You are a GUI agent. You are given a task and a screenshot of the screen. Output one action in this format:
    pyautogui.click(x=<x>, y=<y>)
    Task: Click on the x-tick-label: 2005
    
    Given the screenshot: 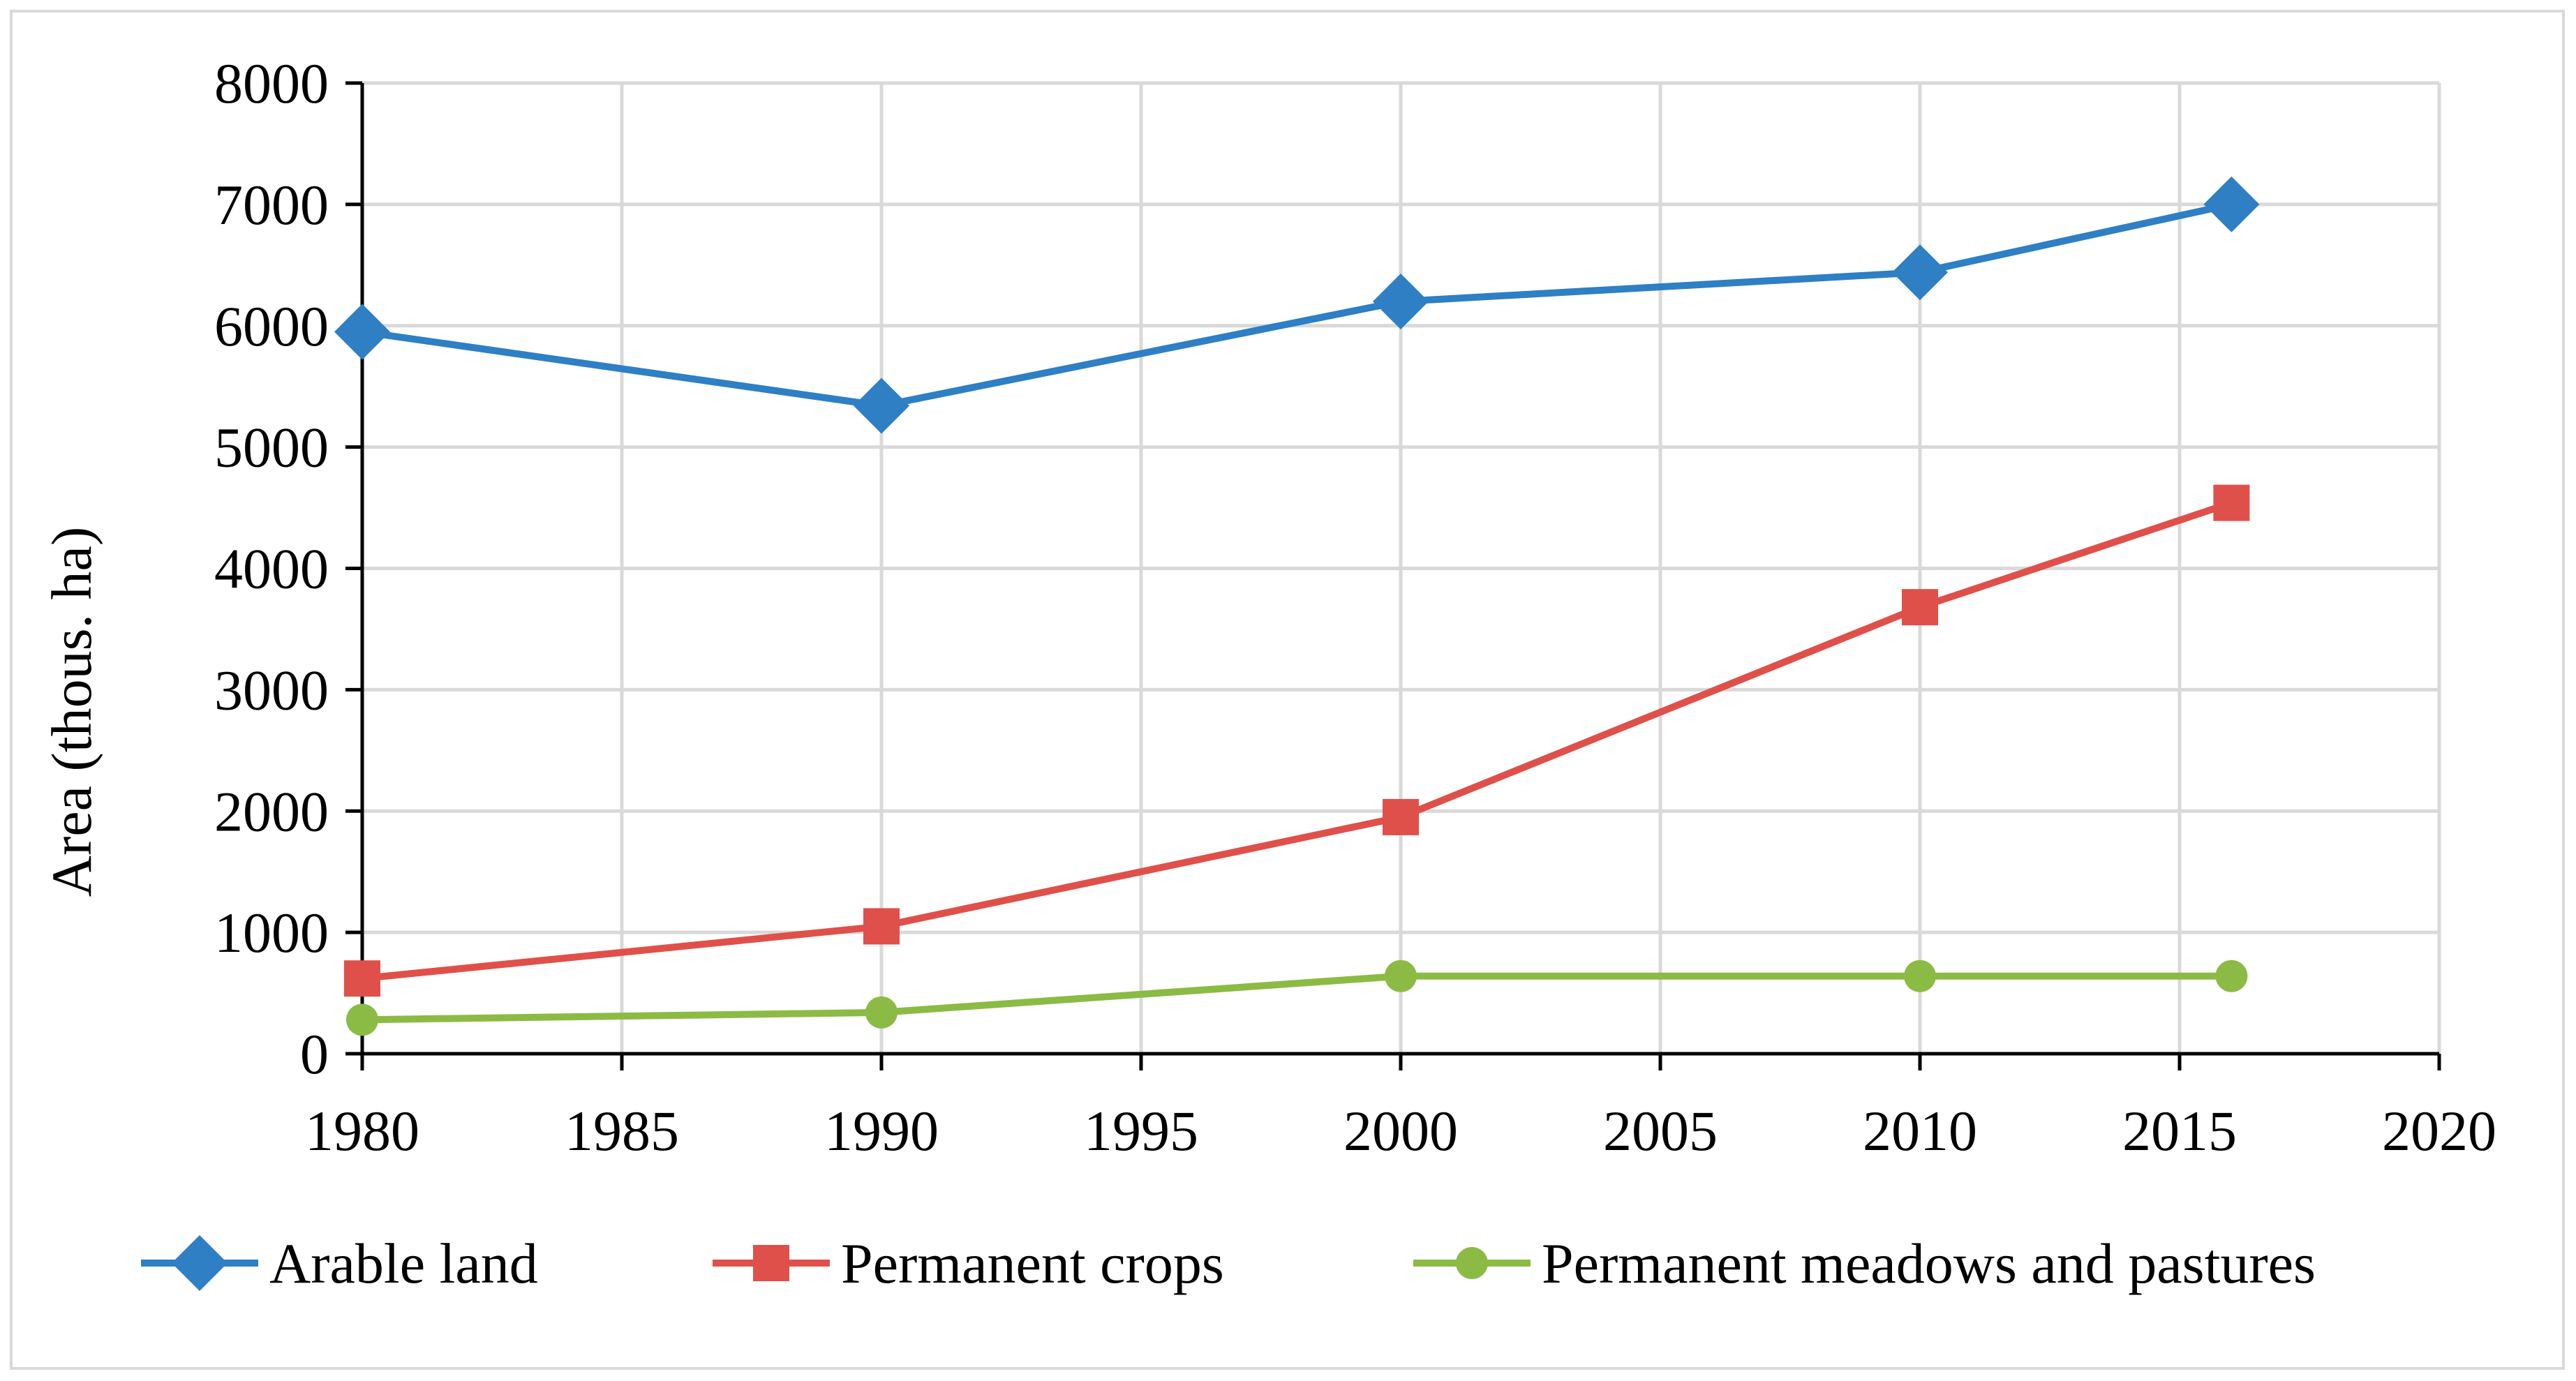 What is the action you would take?
    pyautogui.click(x=1660, y=1131)
    